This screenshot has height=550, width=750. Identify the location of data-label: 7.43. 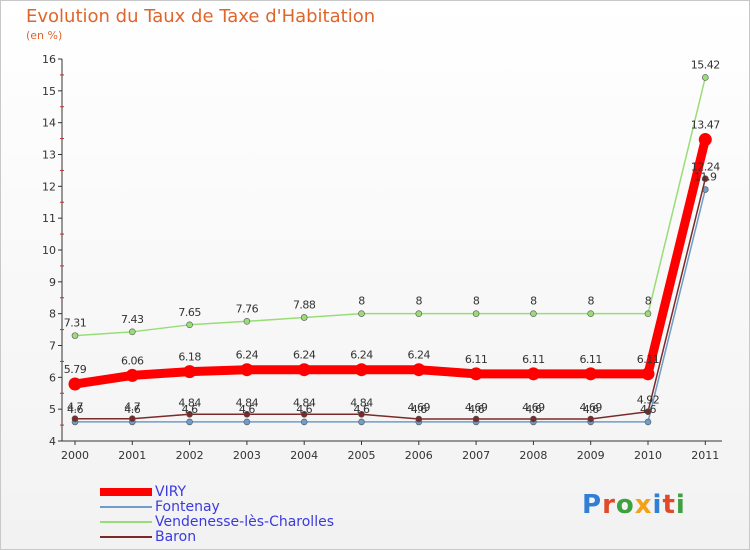
(132, 319).